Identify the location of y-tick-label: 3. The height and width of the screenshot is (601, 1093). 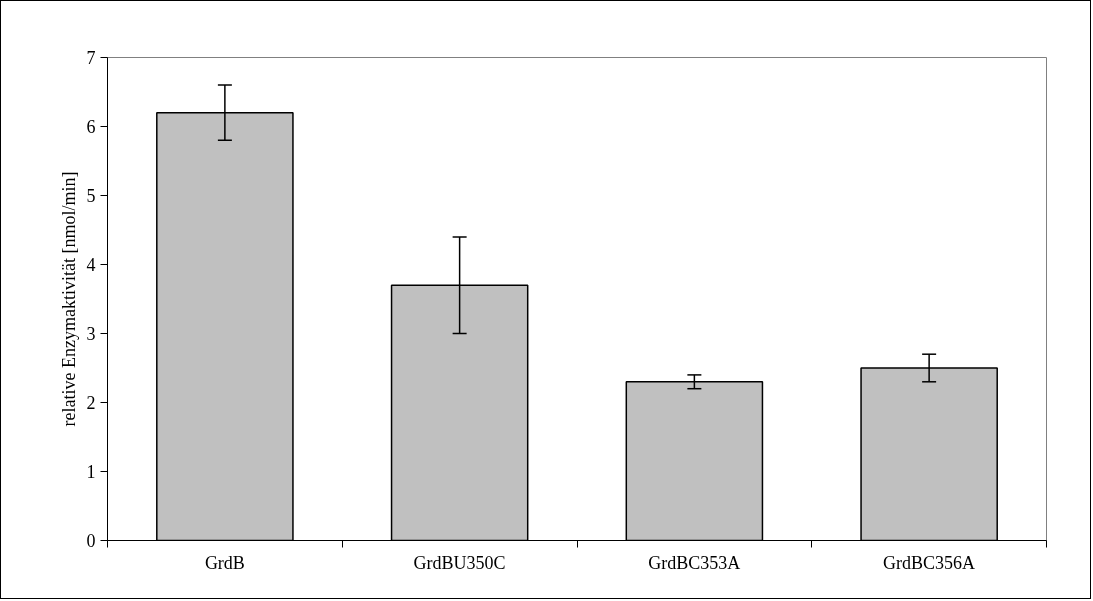
(91, 334).